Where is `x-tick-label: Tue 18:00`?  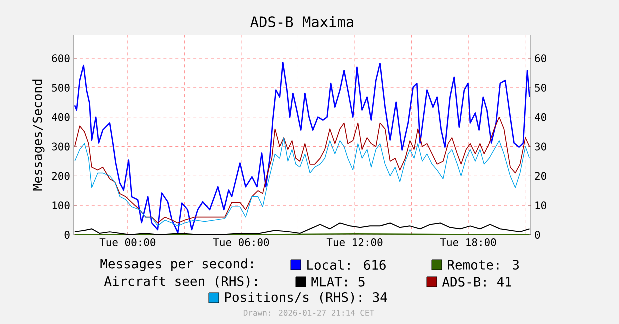
x-tick-label: Tue 18:00 is located at coordinates (468, 242).